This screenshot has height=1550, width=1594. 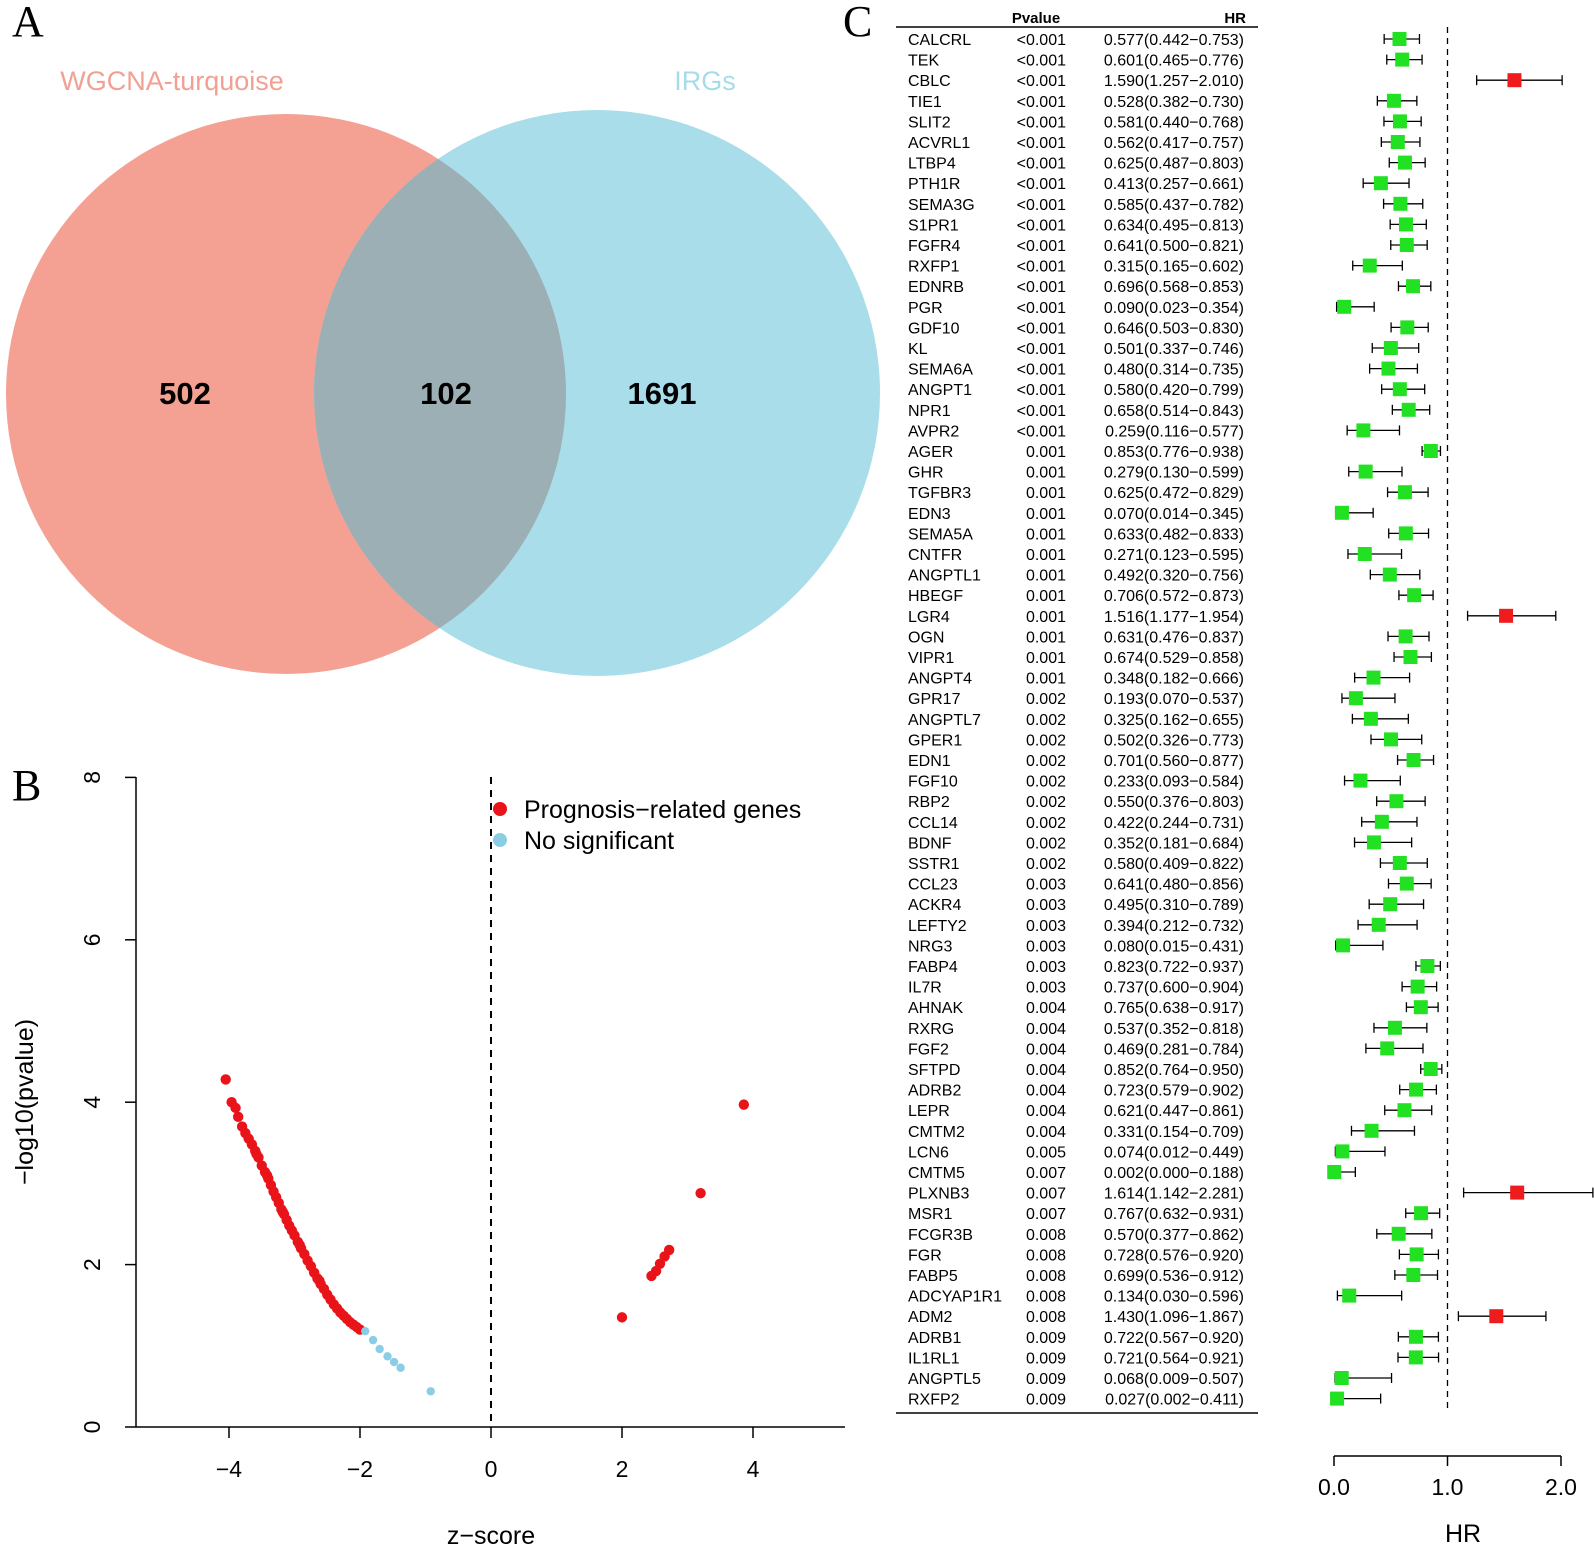 I want to click on gene-name: RXFP1, so click(x=934, y=267).